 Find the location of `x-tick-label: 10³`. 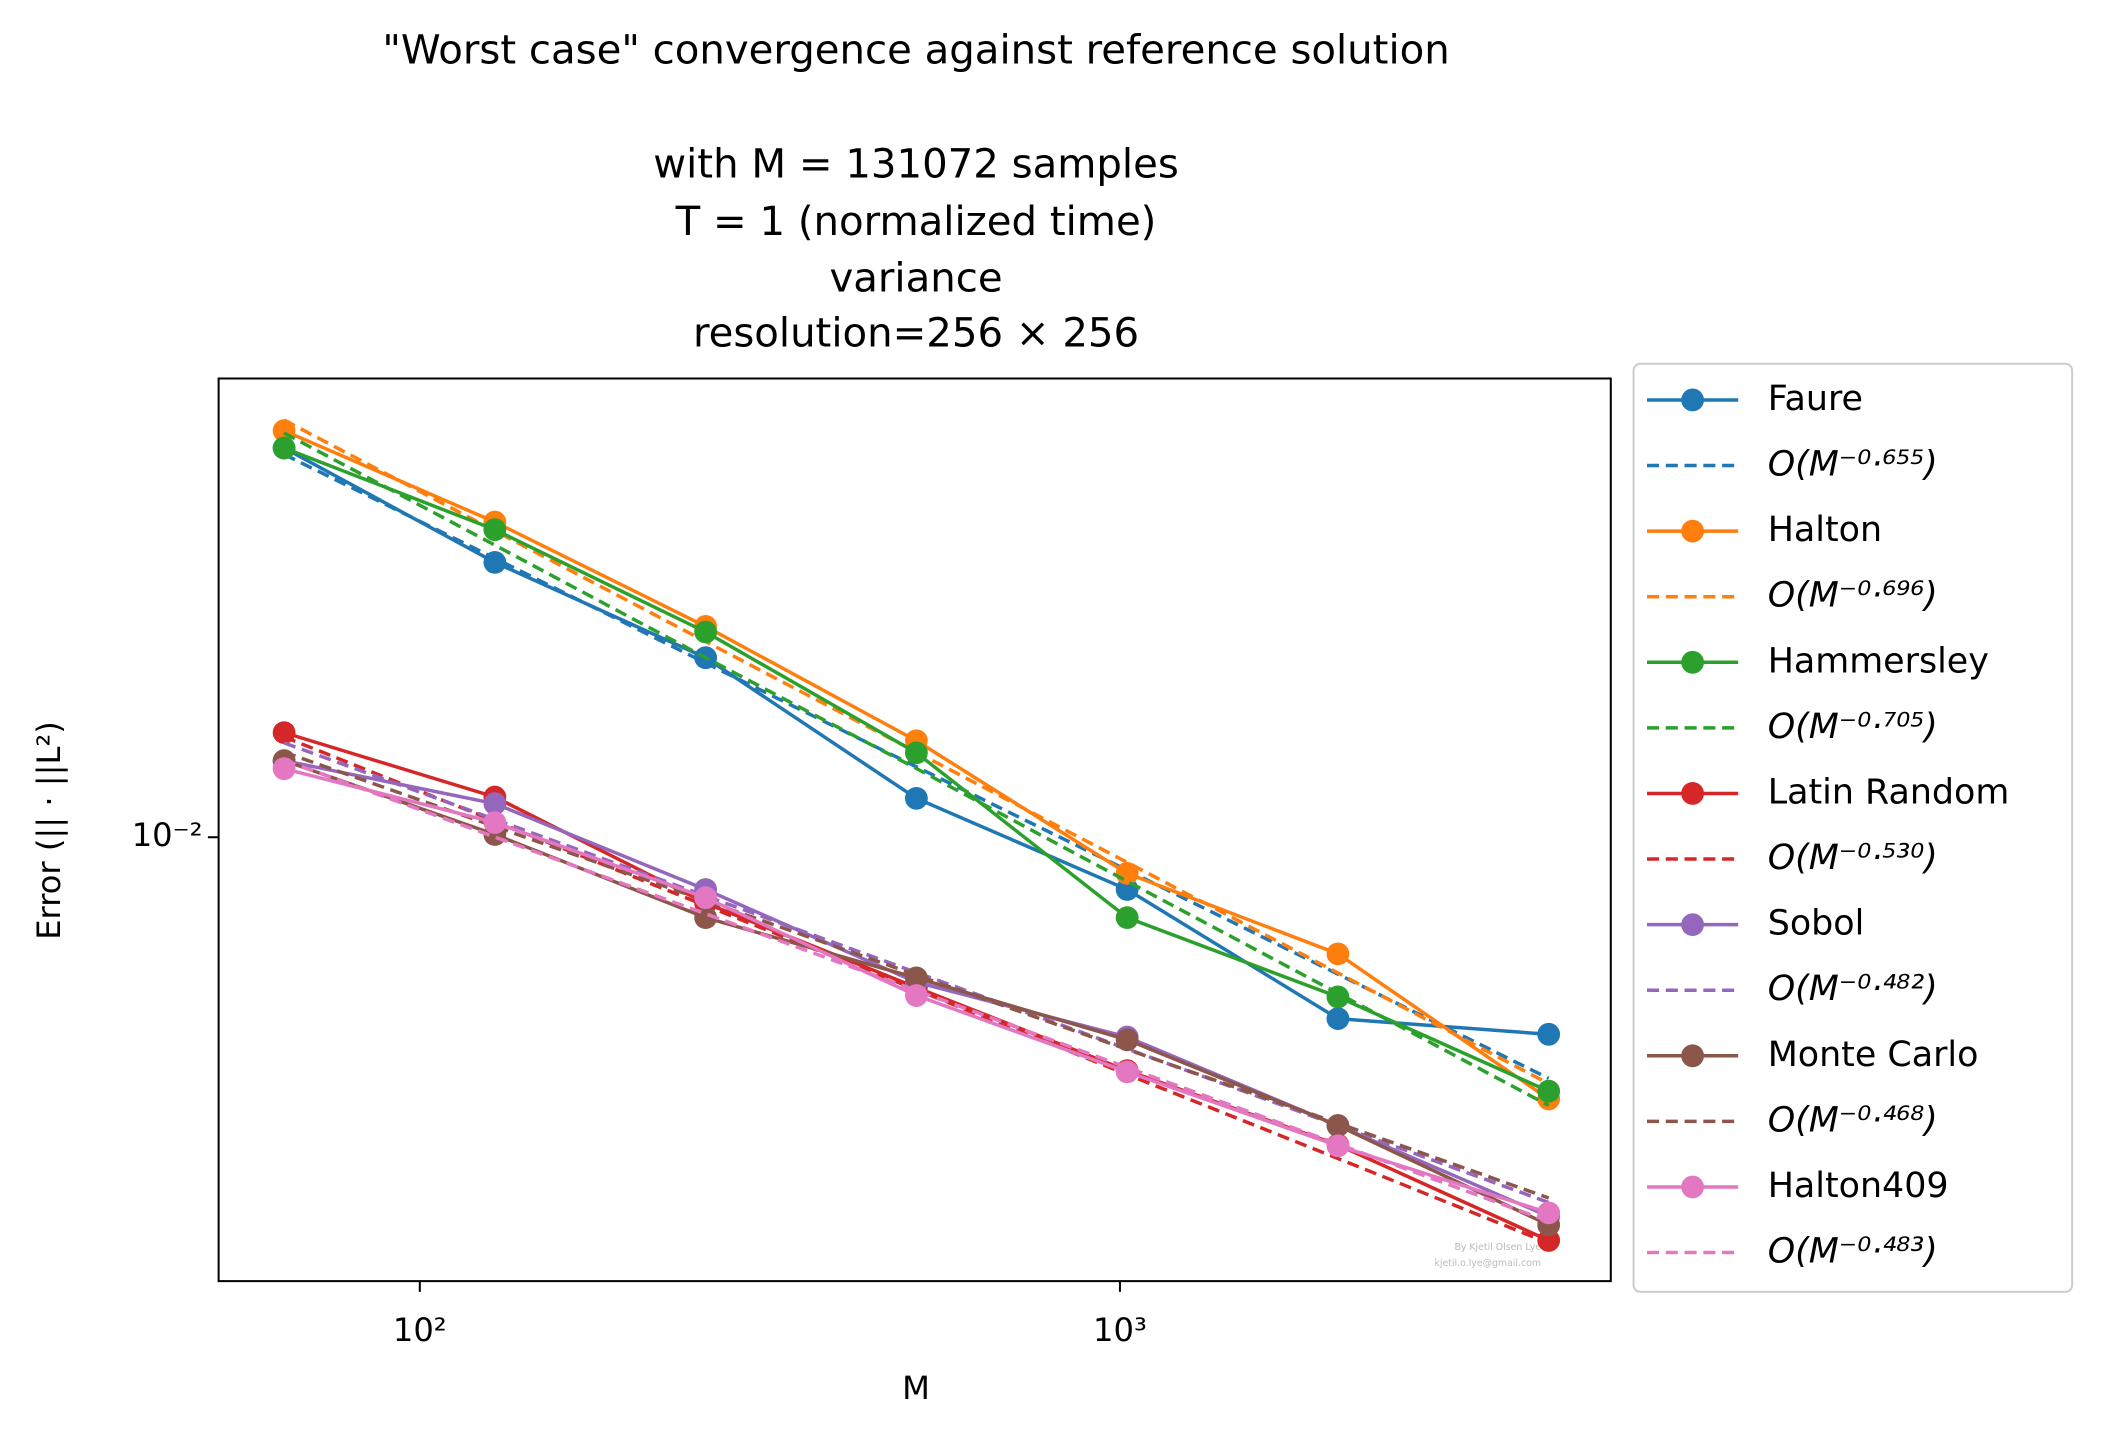

x-tick-label: 10³ is located at coordinates (1120, 1330).